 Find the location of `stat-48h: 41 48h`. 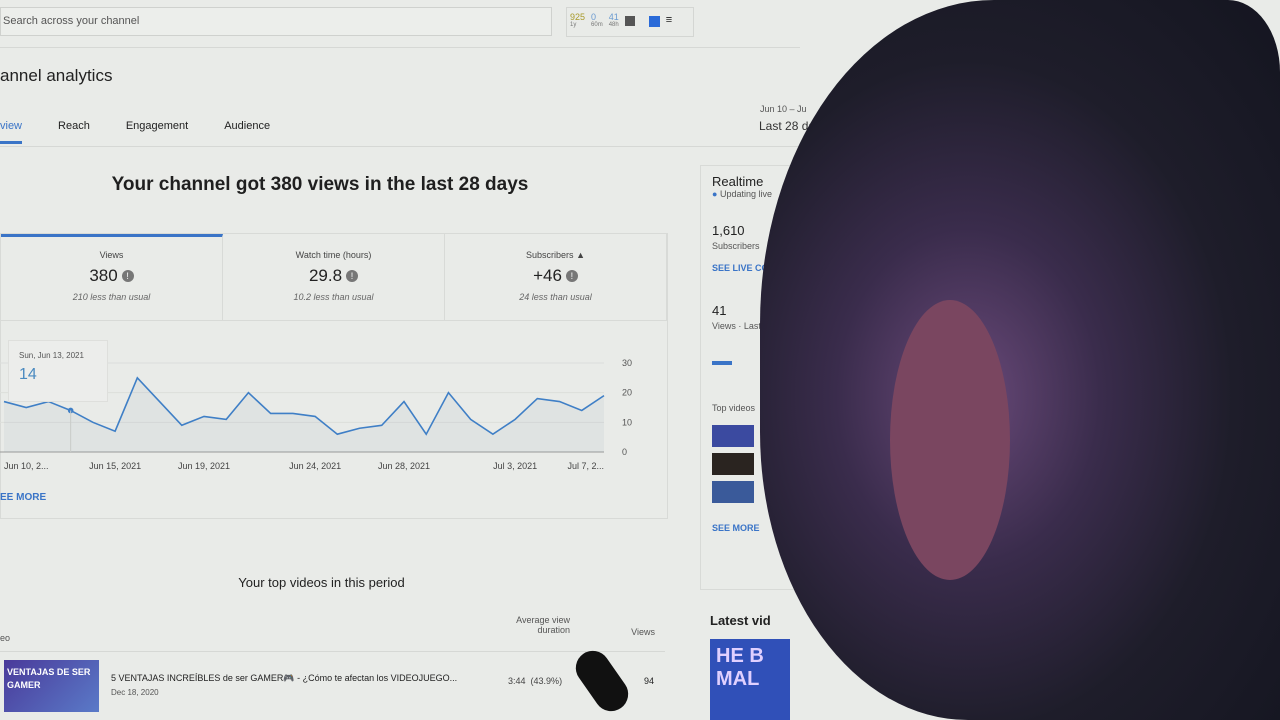

stat-48h: 41 48h is located at coordinates (613, 20).